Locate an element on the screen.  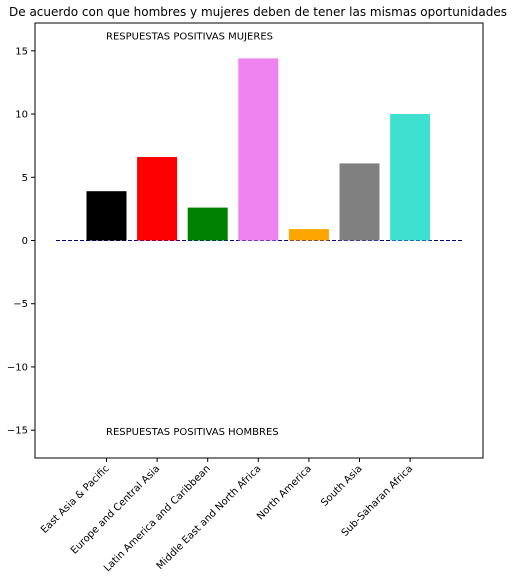
annotation-mujeres: RESPUESTAS POSITIVAS MUJERES is located at coordinates (189, 36).